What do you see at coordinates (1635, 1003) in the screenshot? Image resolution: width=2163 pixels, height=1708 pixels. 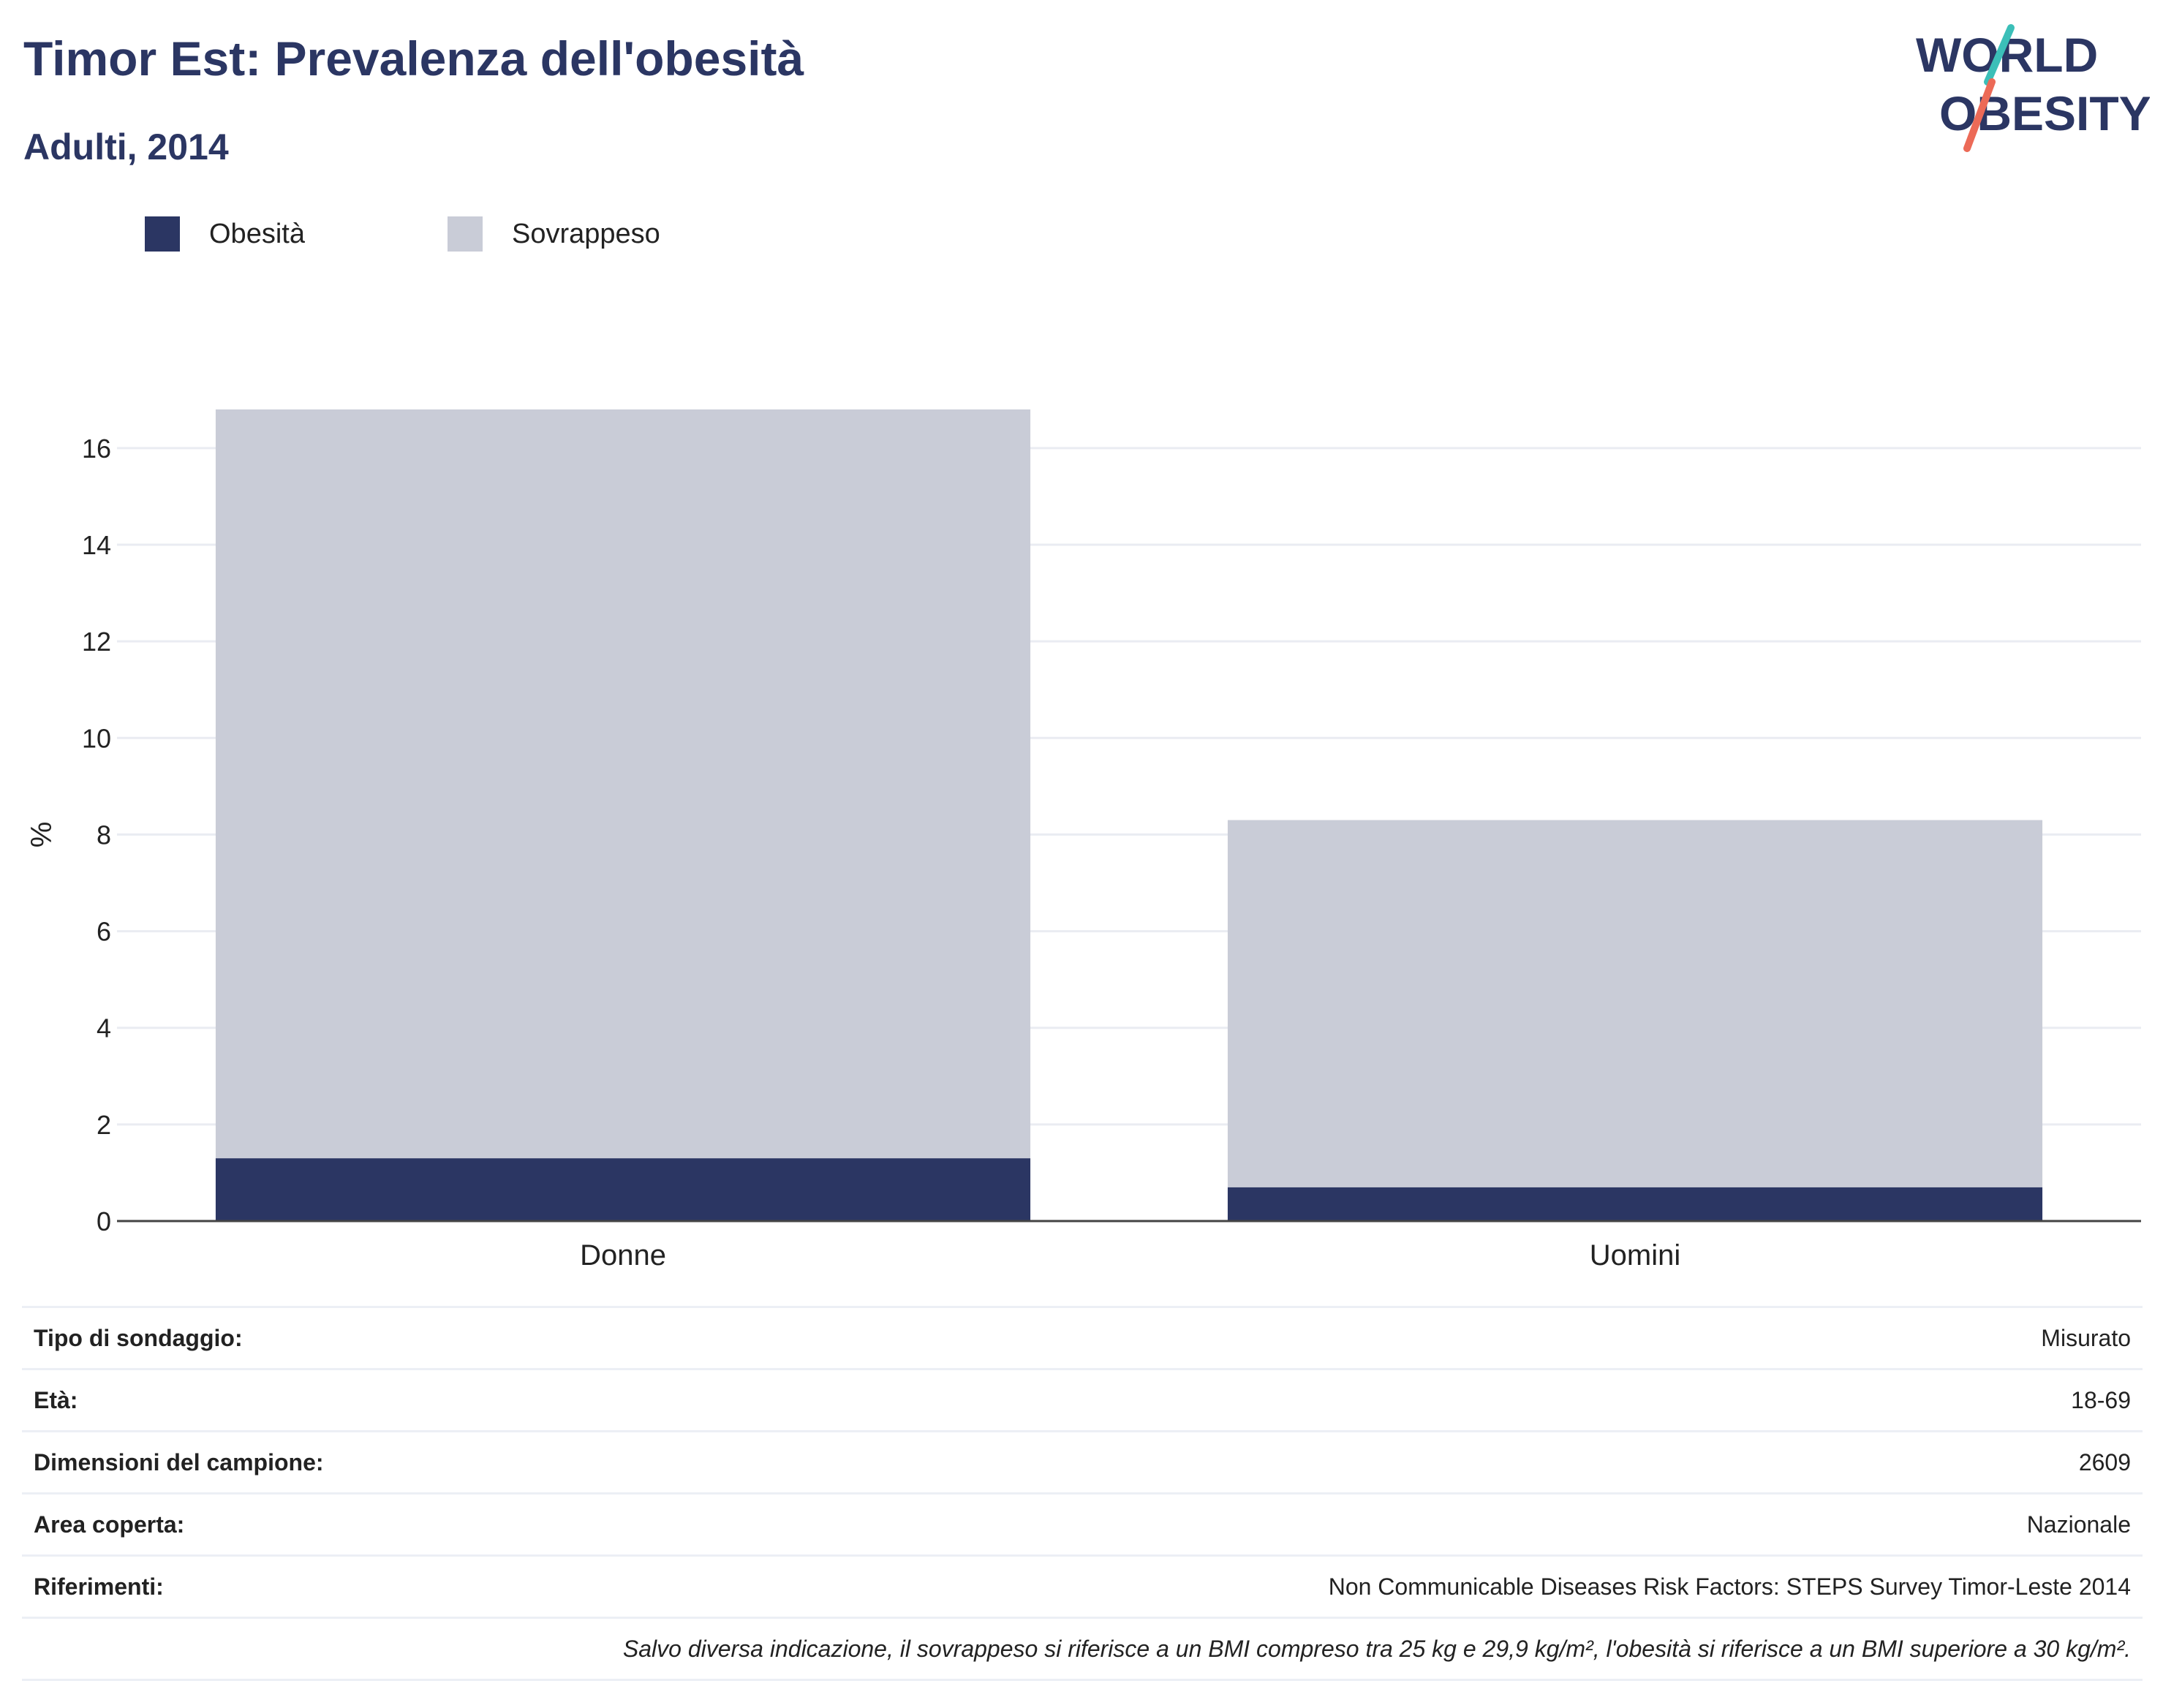 I see `bar-overweight-uomini` at bounding box center [1635, 1003].